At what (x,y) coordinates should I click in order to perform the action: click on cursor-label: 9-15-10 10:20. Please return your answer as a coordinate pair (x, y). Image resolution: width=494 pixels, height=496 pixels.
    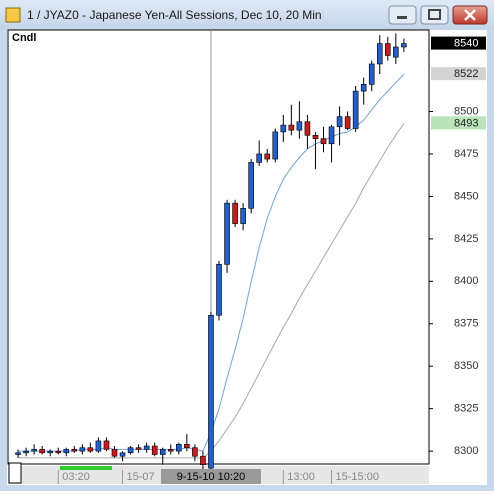
    Looking at the image, I should click on (211, 477).